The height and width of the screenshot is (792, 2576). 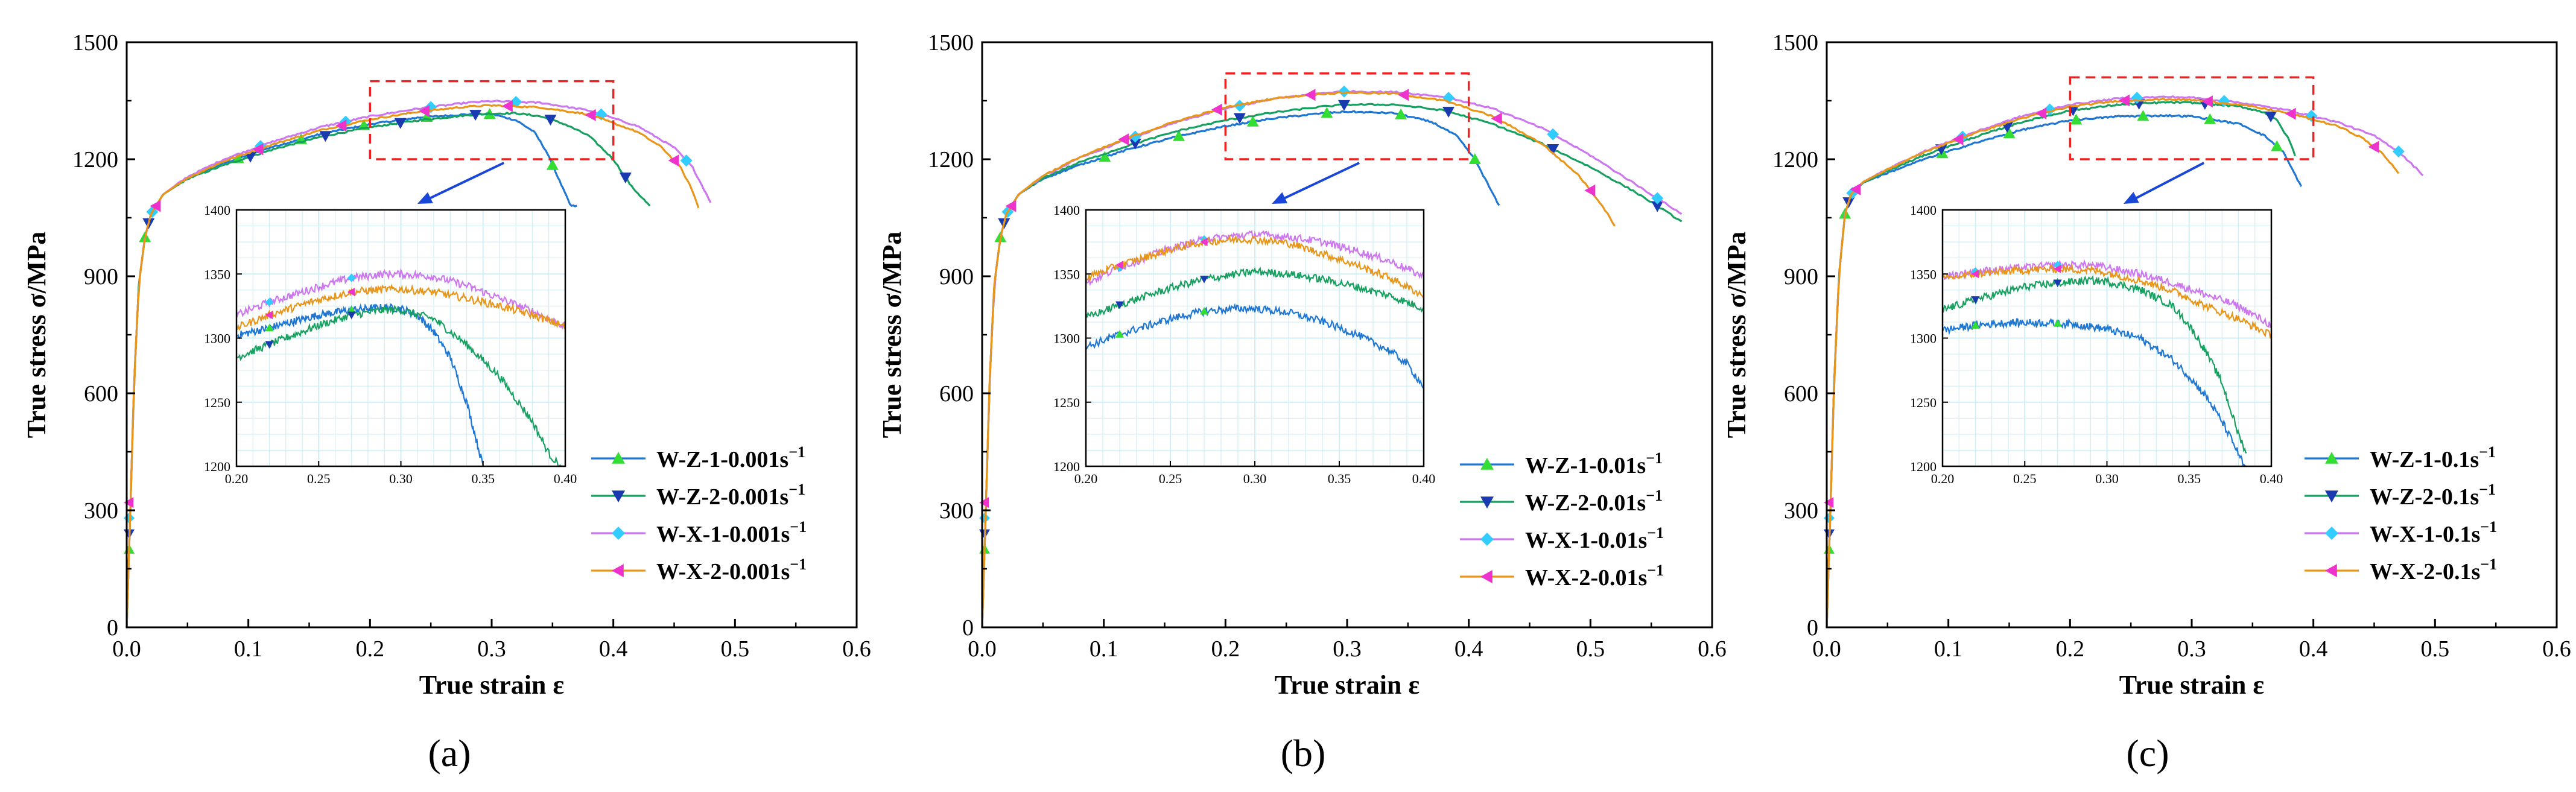 What do you see at coordinates (1594, 464) in the screenshot?
I see `legend-label: W-Z-1-0.01s−1` at bounding box center [1594, 464].